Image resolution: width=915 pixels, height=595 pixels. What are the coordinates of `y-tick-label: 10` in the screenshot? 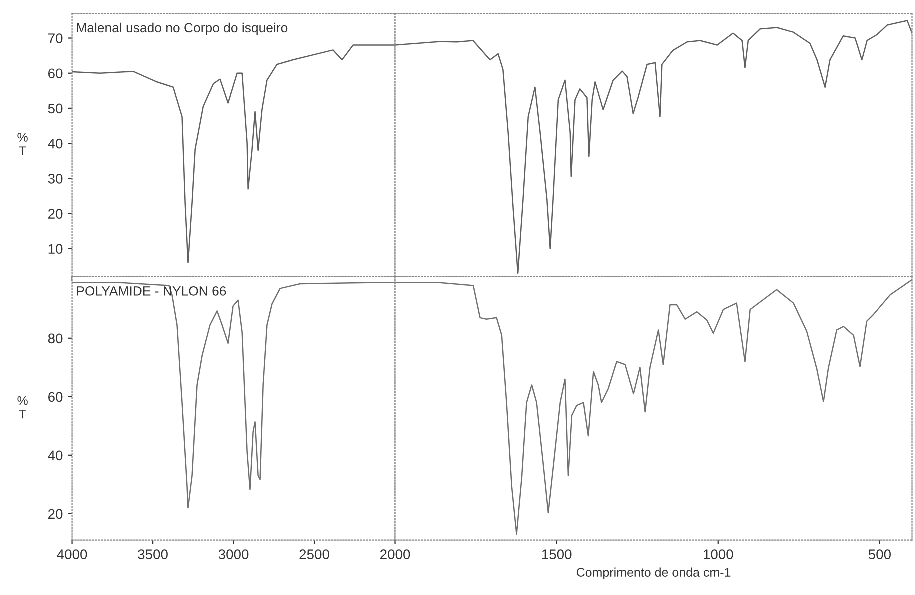 It's located at (55, 249).